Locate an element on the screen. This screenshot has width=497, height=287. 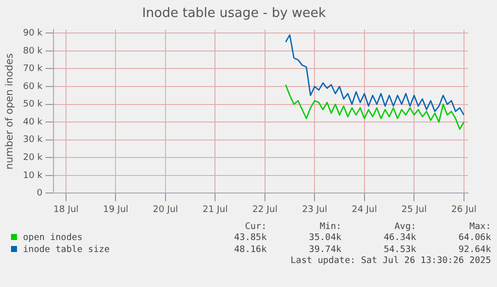
x-tick-label: 22 Jul is located at coordinates (265, 209).